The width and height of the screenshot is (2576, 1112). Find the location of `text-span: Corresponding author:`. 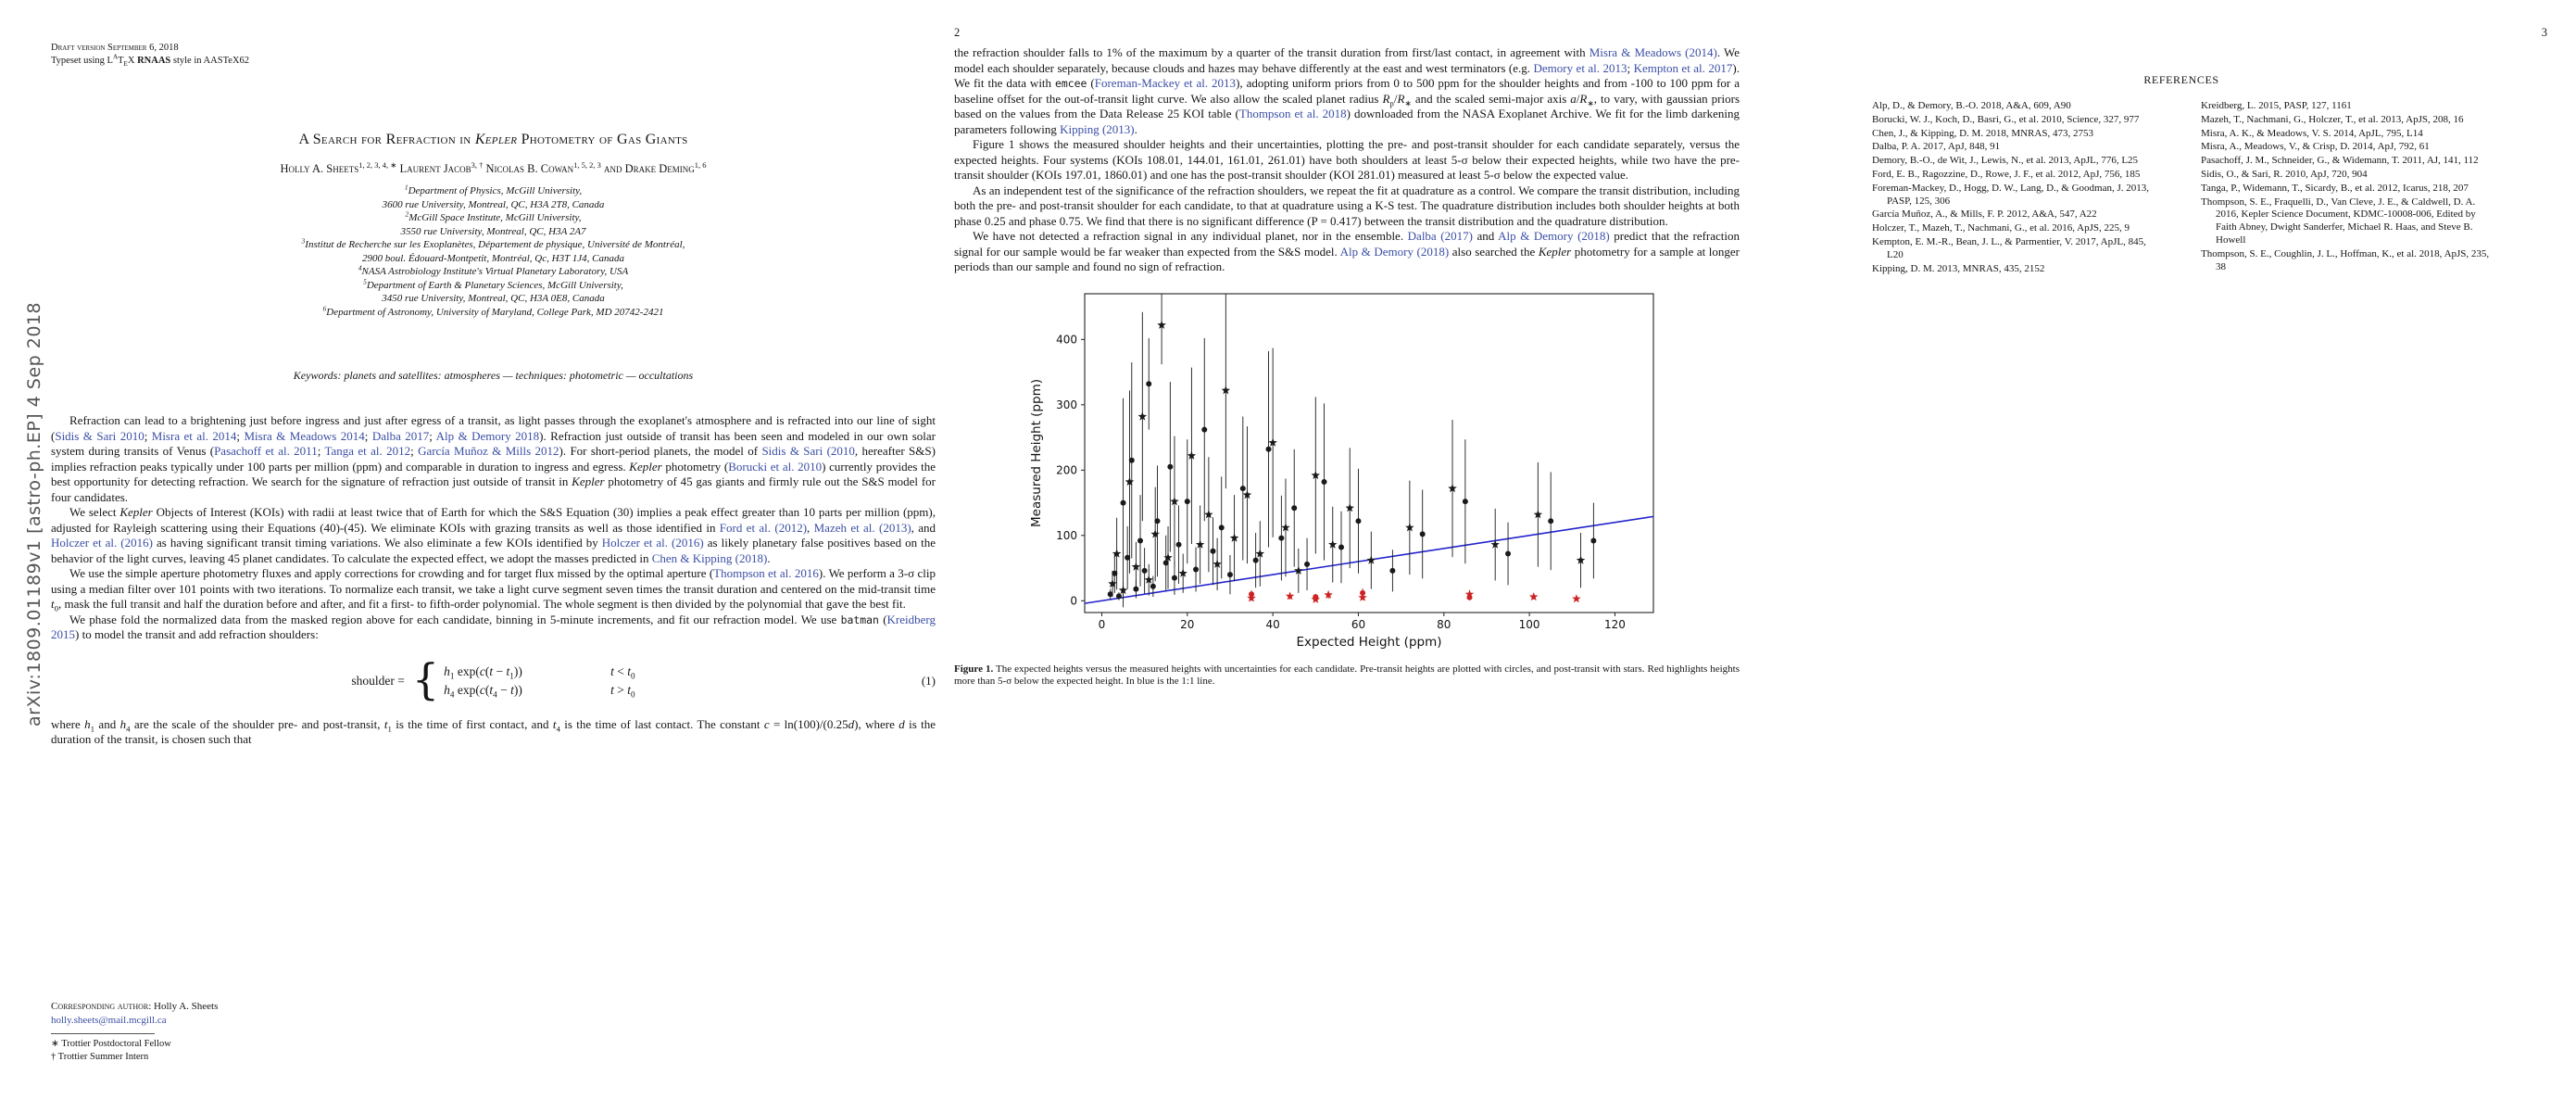

text-span: Corresponding author: is located at coordinates (103, 1006).